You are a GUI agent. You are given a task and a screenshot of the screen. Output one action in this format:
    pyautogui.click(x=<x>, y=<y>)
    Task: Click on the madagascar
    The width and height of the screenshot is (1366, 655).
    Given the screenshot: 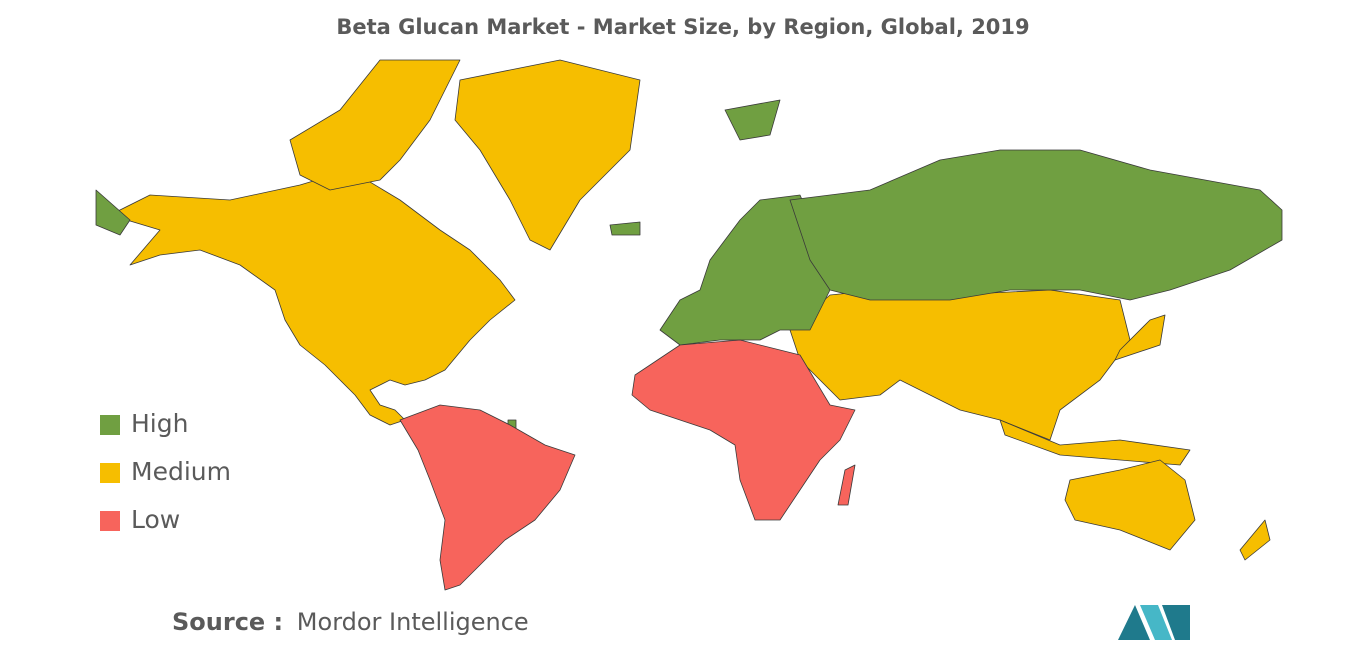 What is the action you would take?
    pyautogui.click(x=846, y=485)
    